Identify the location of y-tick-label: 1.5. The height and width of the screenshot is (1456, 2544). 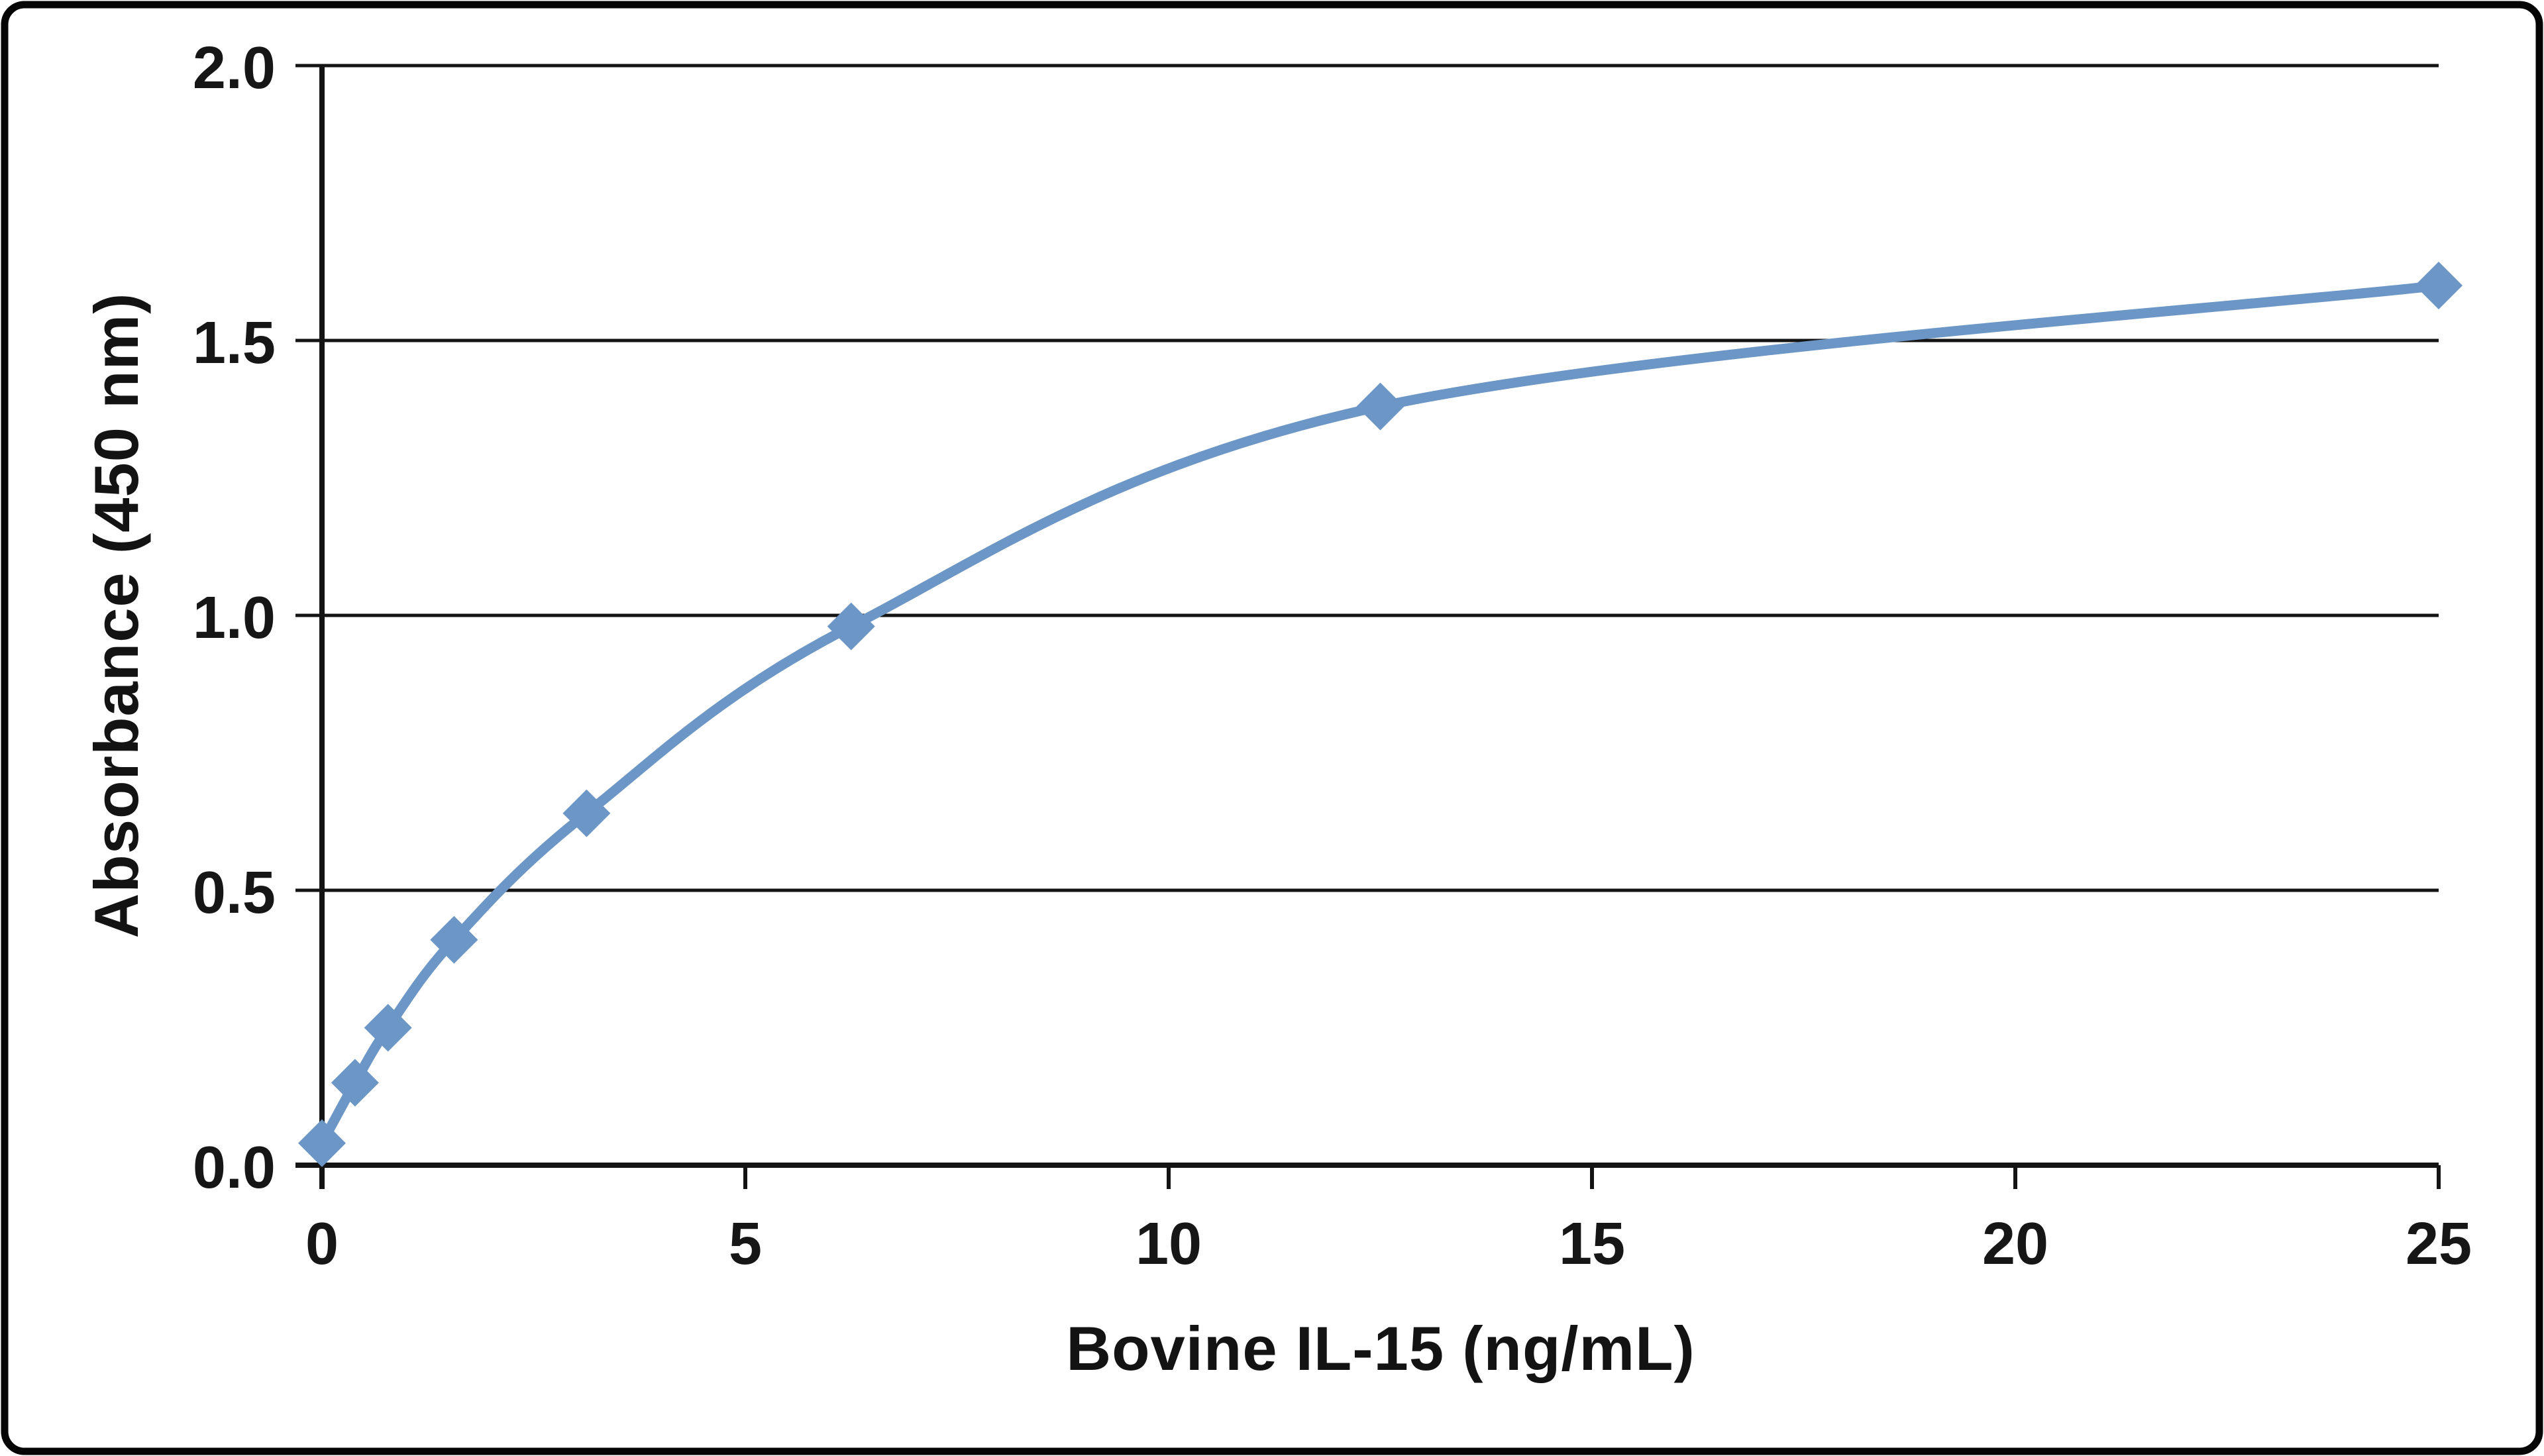
(235, 343).